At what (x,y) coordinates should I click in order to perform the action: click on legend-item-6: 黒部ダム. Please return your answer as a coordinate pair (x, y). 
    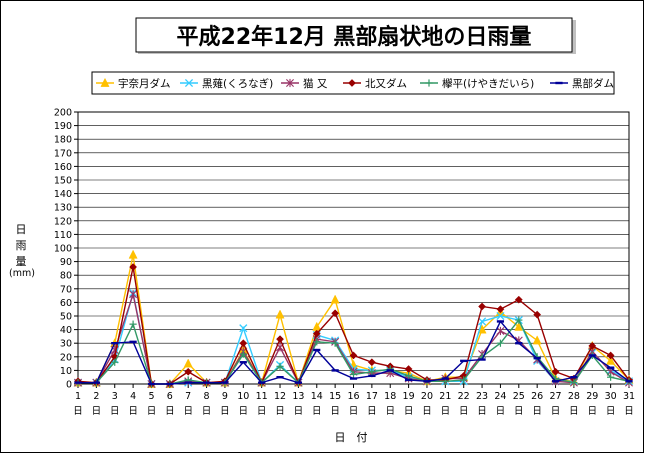
    Looking at the image, I should click on (582, 83).